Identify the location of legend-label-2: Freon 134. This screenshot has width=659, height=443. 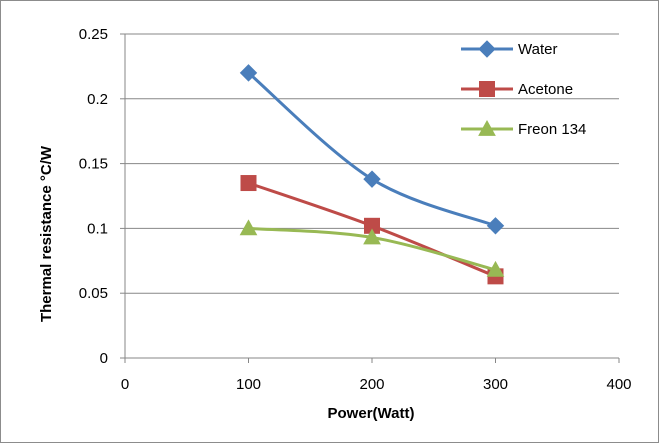
(552, 129).